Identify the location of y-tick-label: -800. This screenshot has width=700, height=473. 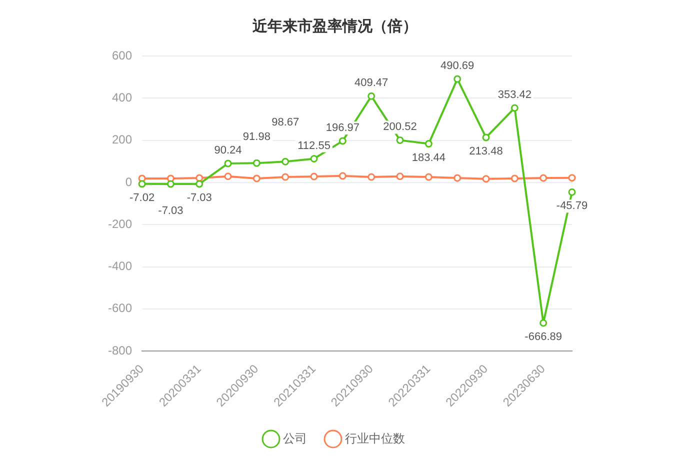
(120, 350).